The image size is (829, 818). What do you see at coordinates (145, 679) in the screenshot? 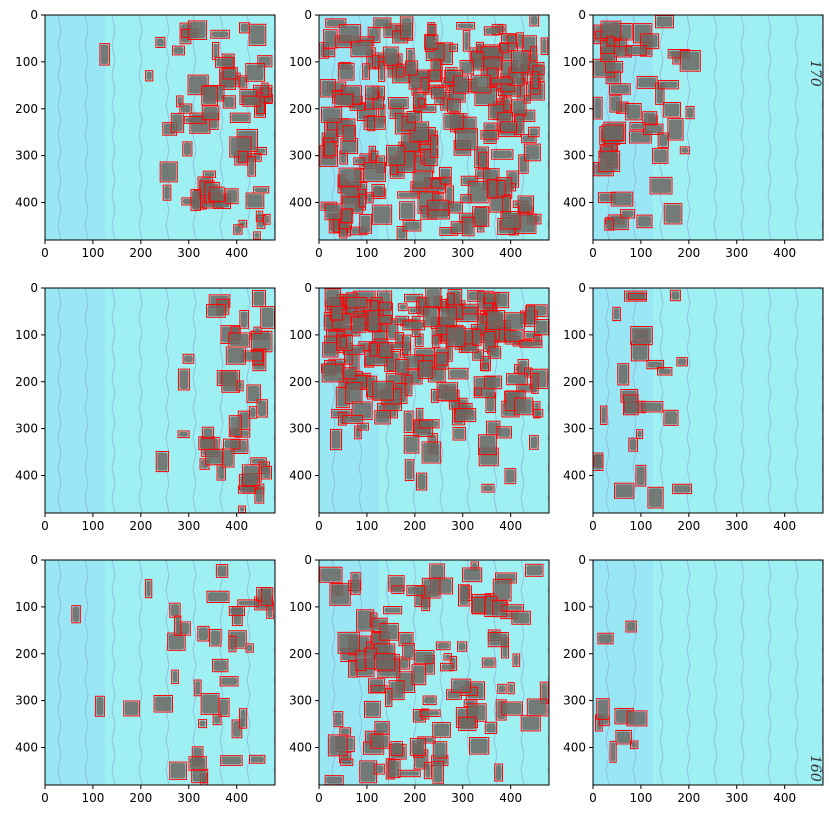
I see `panel-r3c1: 0 100 200 300 400 0 100 200 300 400` at bounding box center [145, 679].